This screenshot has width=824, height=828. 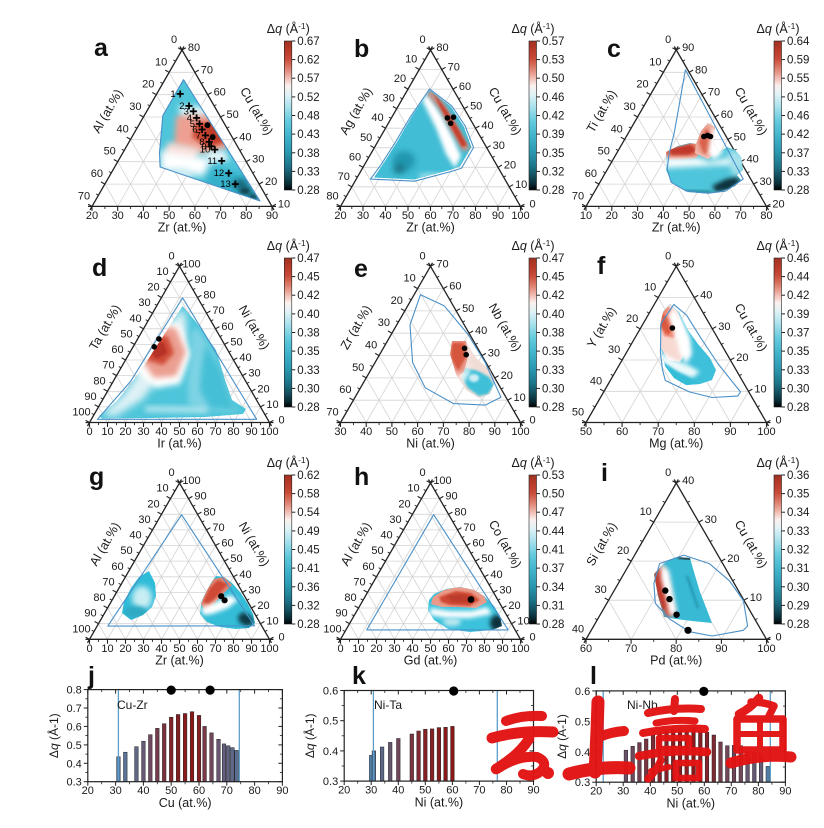 I want to click on svg-text: 0.46, so click(x=798, y=259).